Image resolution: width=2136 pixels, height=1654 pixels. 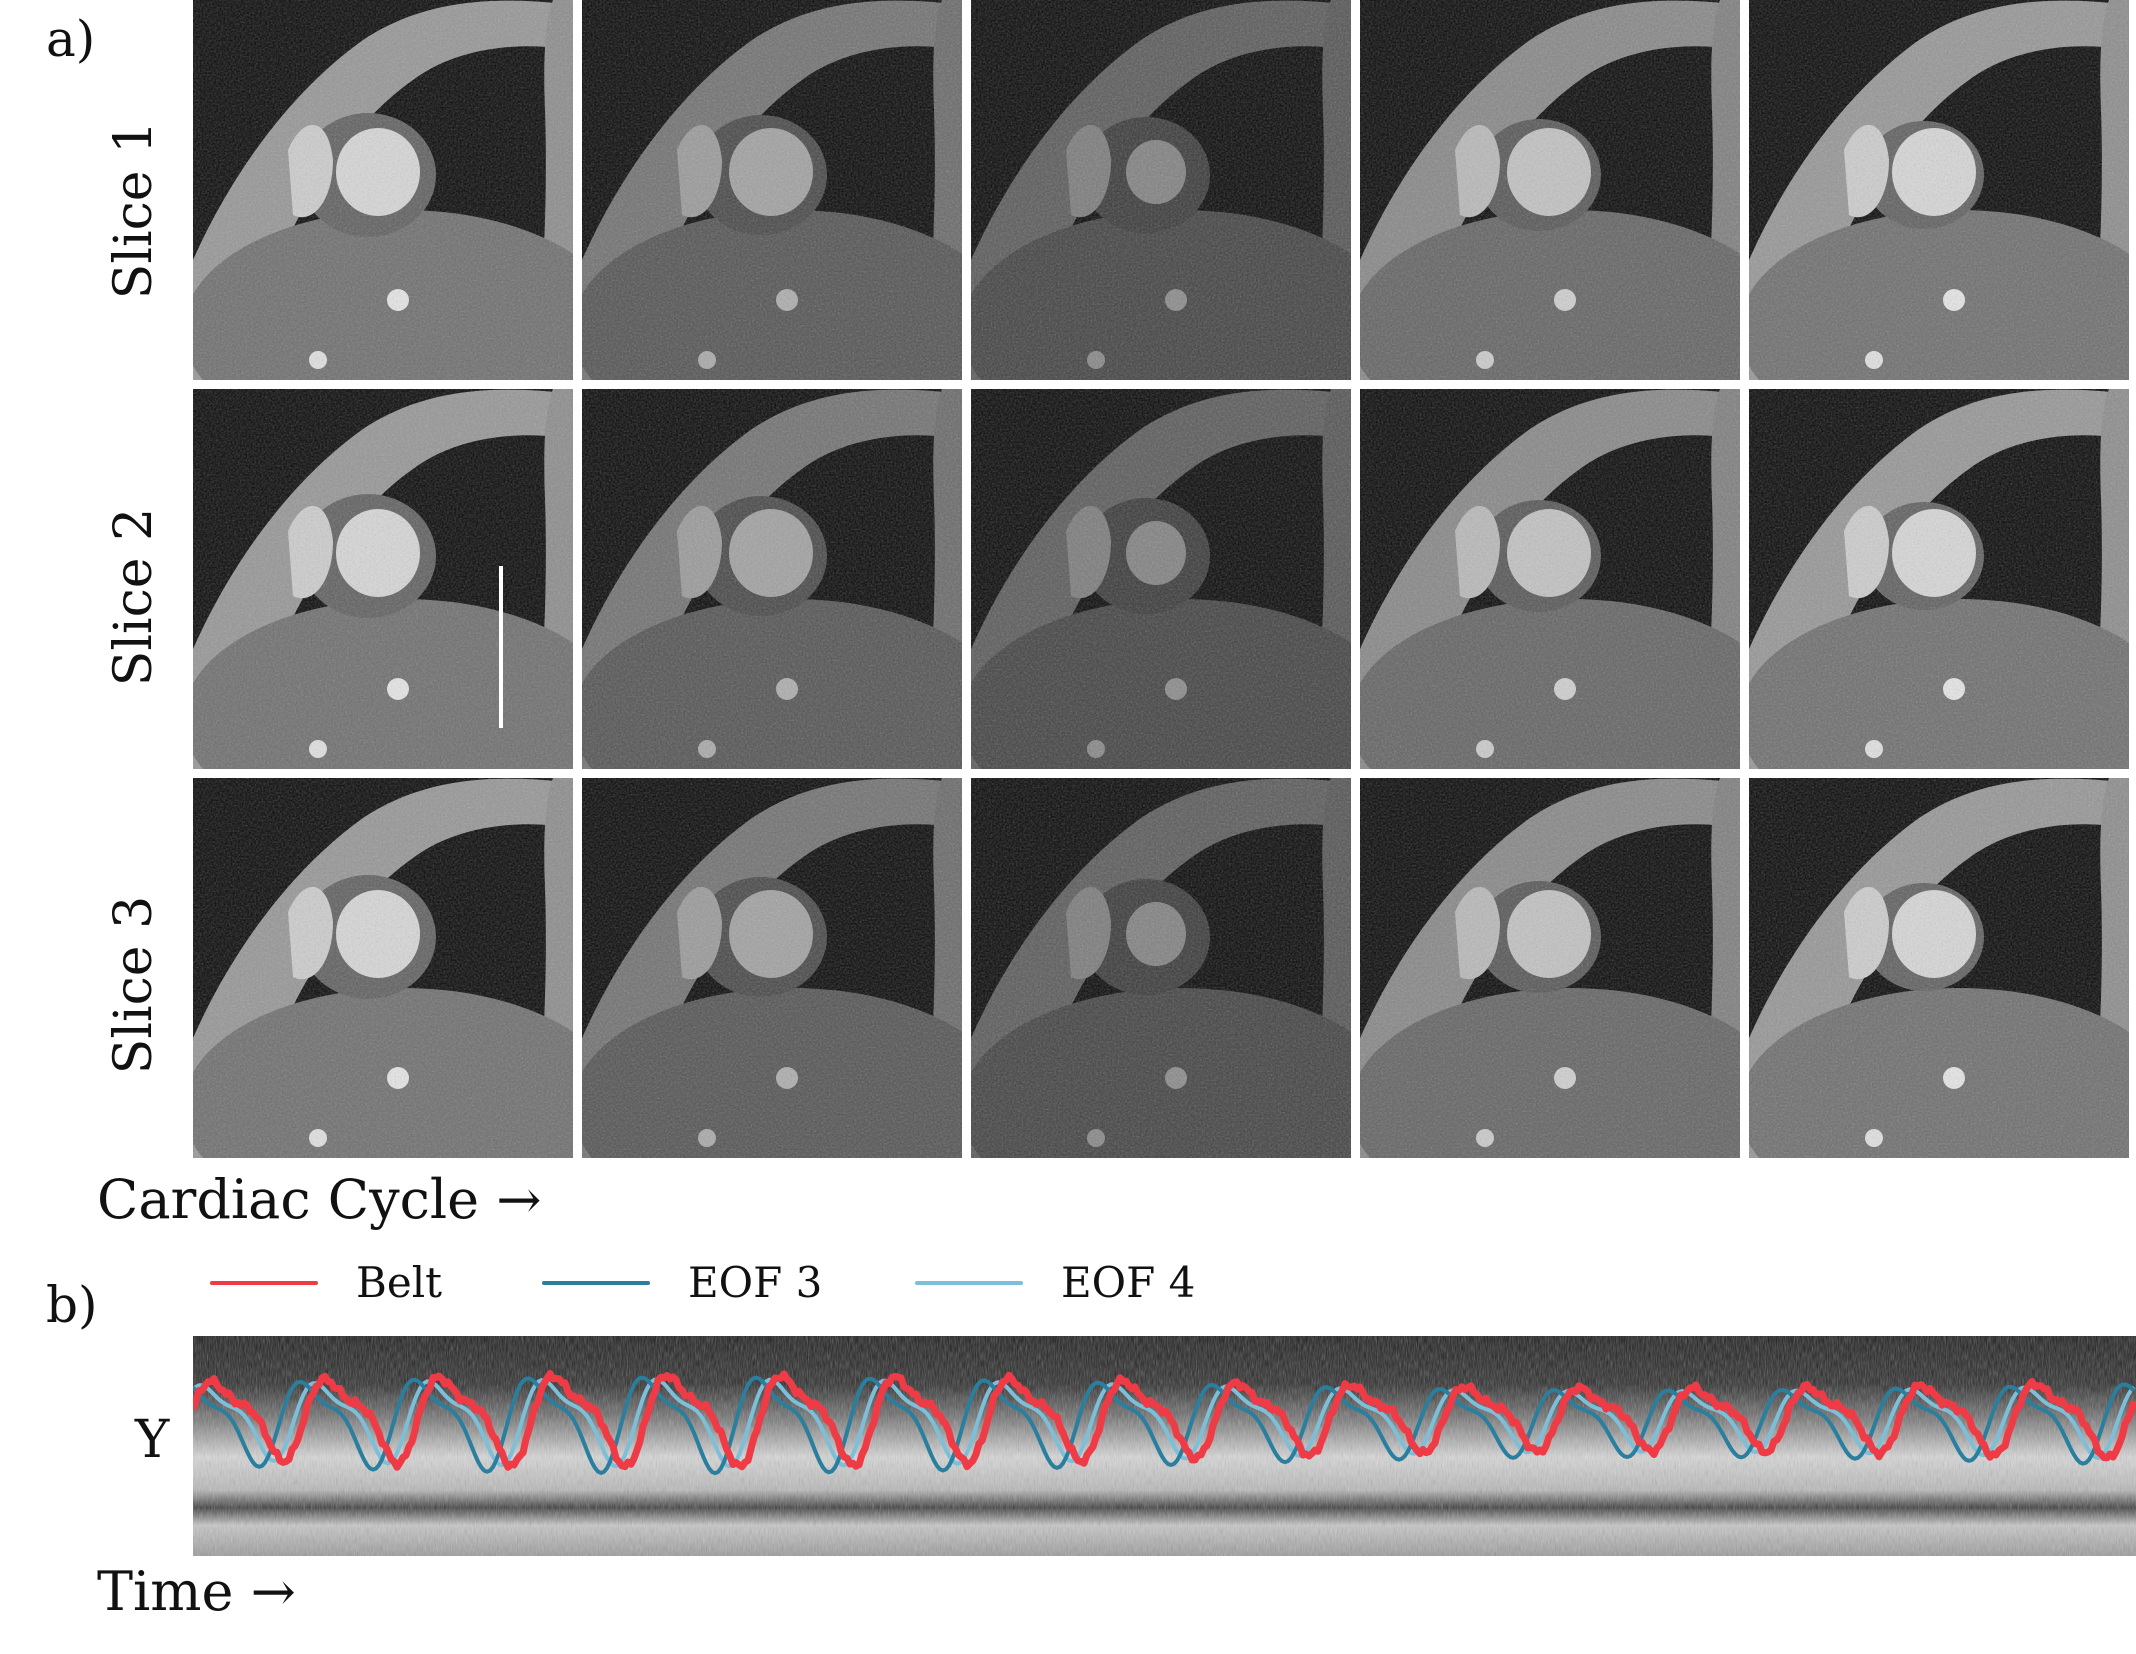 What do you see at coordinates (319, 1199) in the screenshot?
I see `cardiac-cycle-caption: Cardiac Cycle →` at bounding box center [319, 1199].